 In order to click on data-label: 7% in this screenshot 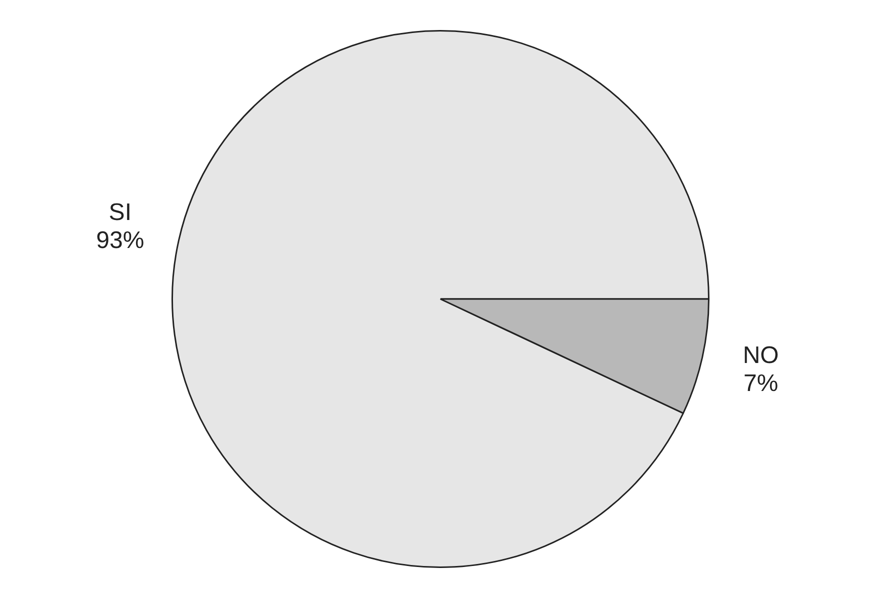, I will do `click(761, 384)`.